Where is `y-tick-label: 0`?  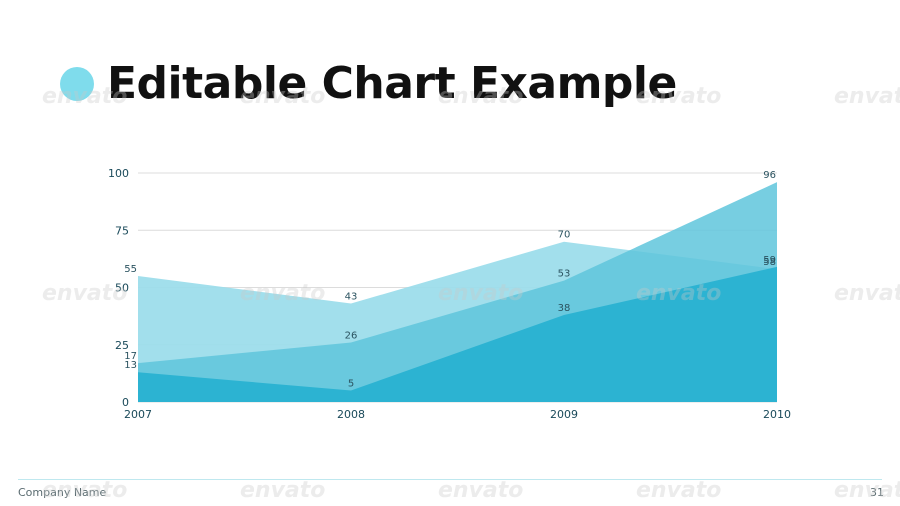 y-tick-label: 0 is located at coordinates (125, 402).